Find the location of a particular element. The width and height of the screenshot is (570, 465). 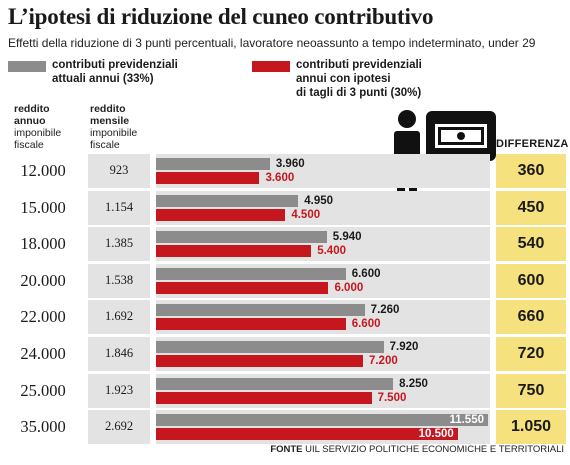

difference-value: 360 is located at coordinates (531, 170).